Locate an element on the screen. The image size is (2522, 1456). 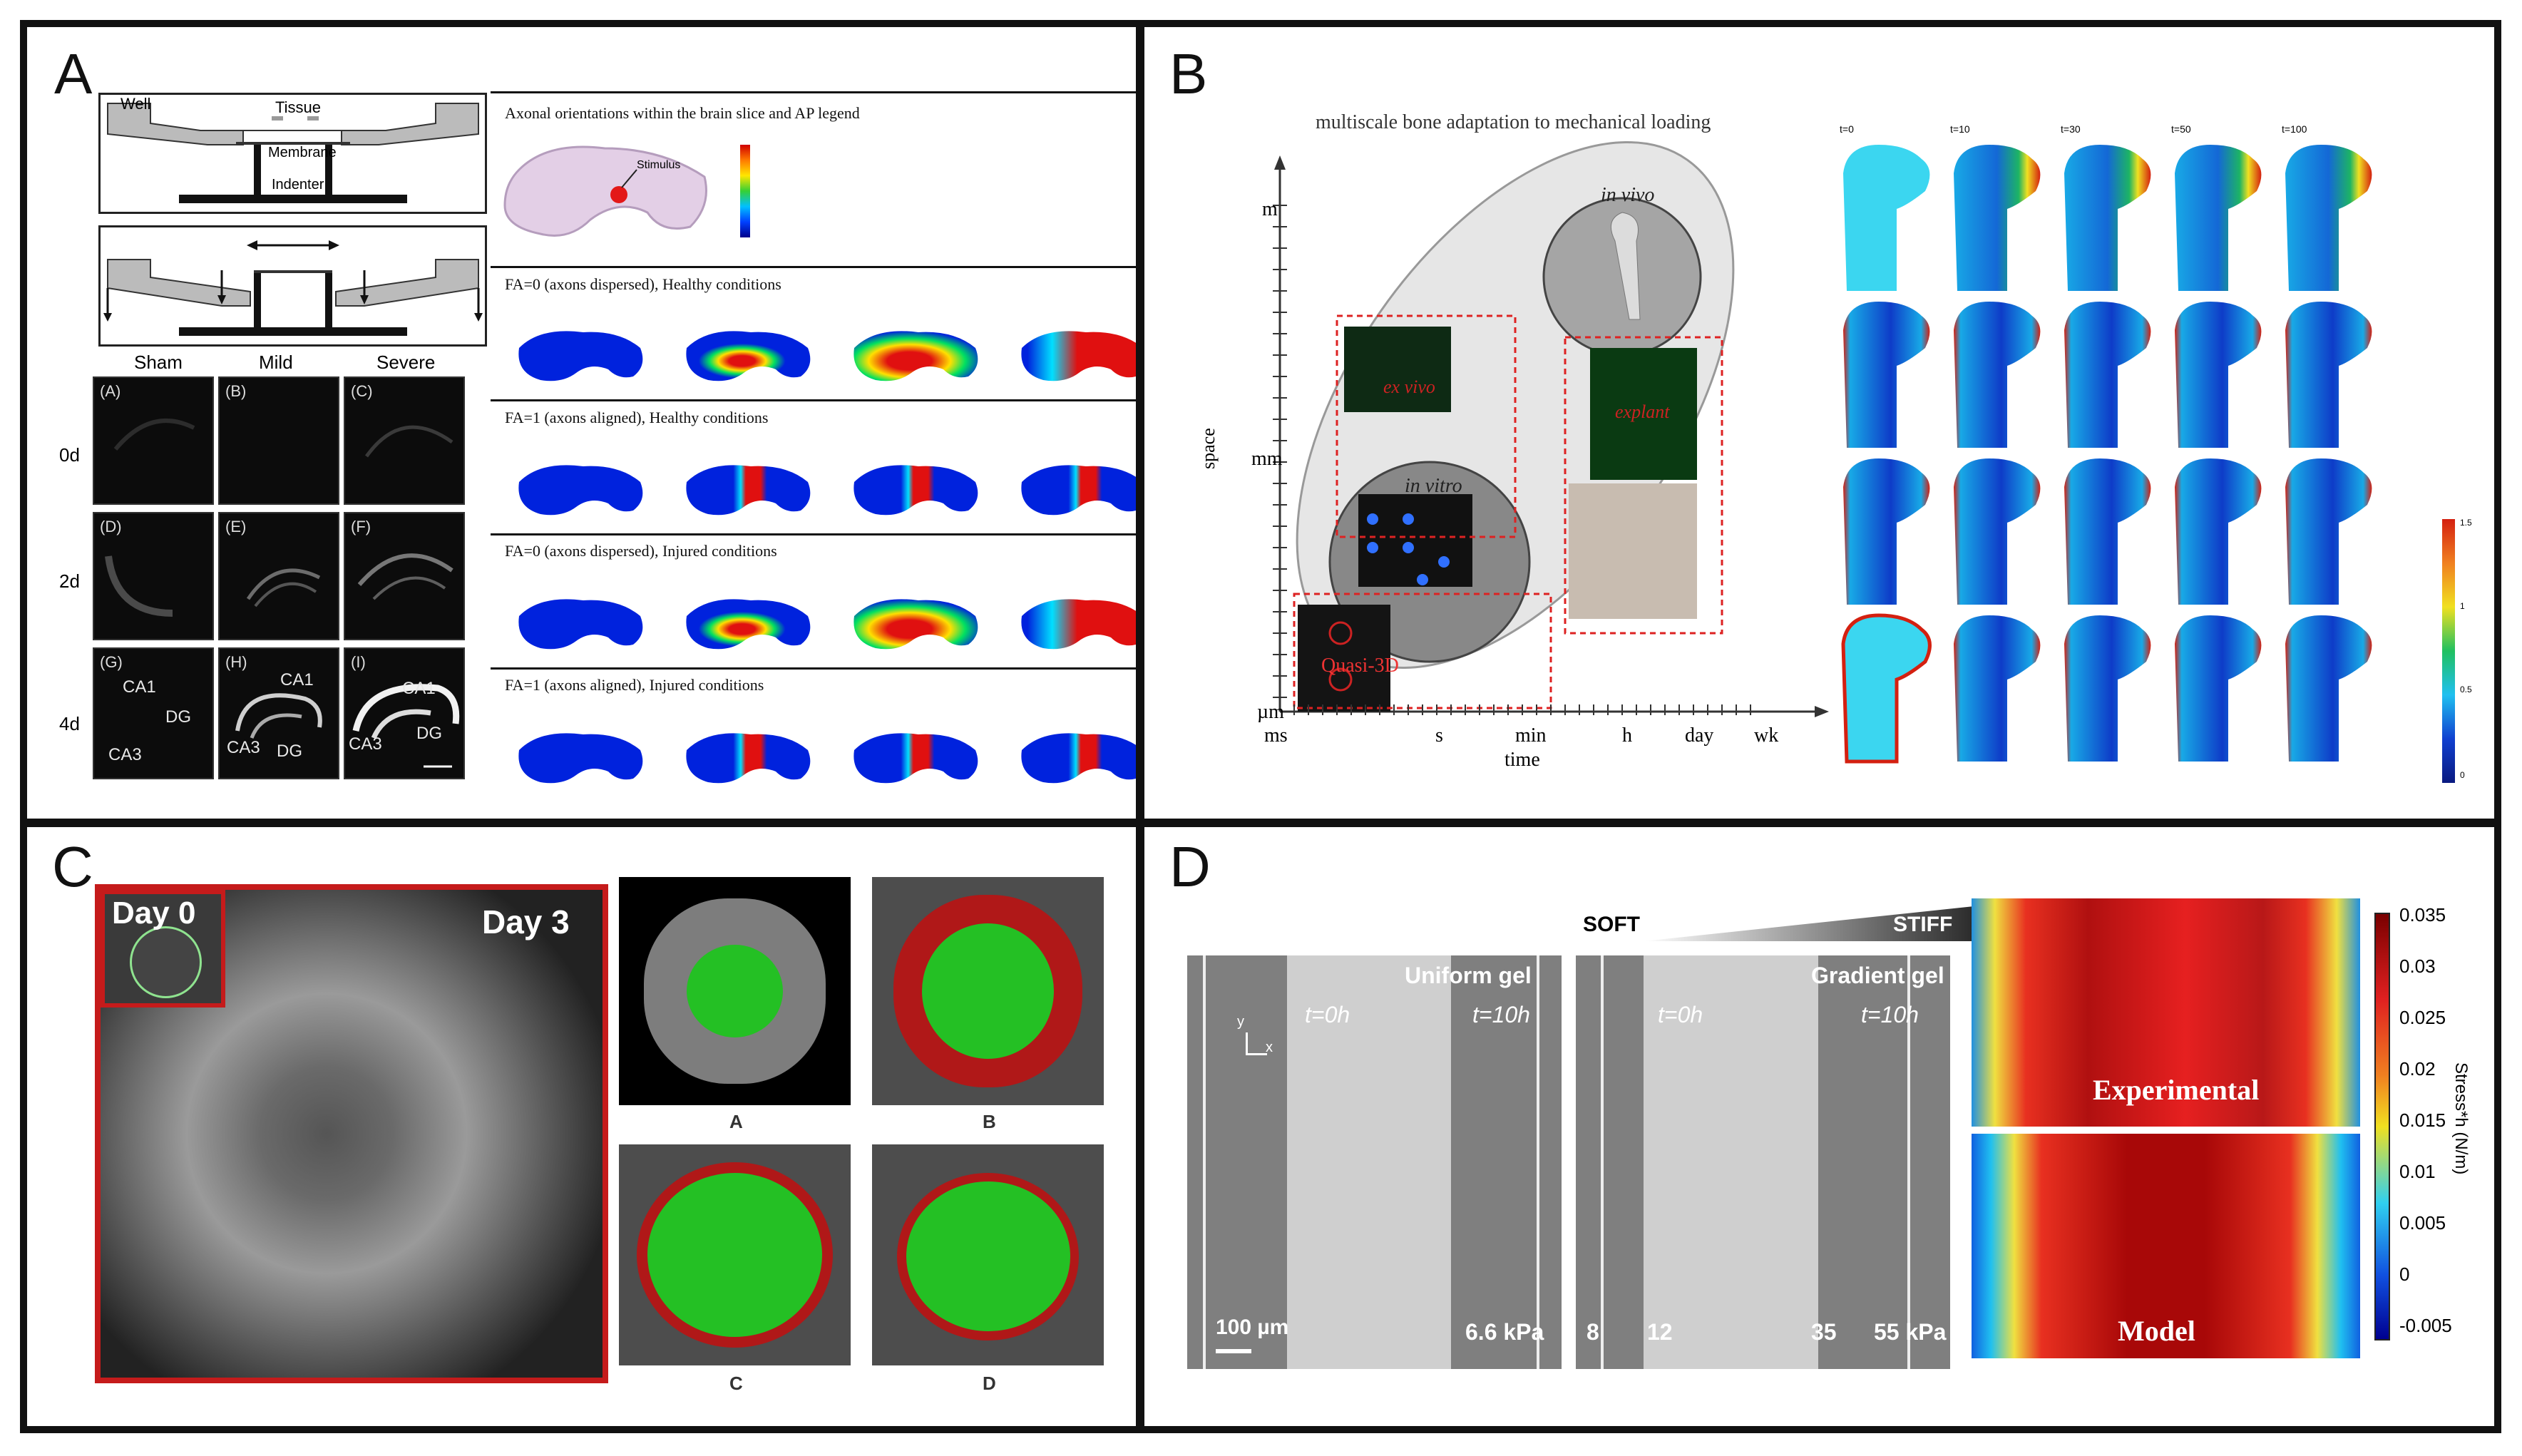
row-header-4d: 4d is located at coordinates (69, 723).